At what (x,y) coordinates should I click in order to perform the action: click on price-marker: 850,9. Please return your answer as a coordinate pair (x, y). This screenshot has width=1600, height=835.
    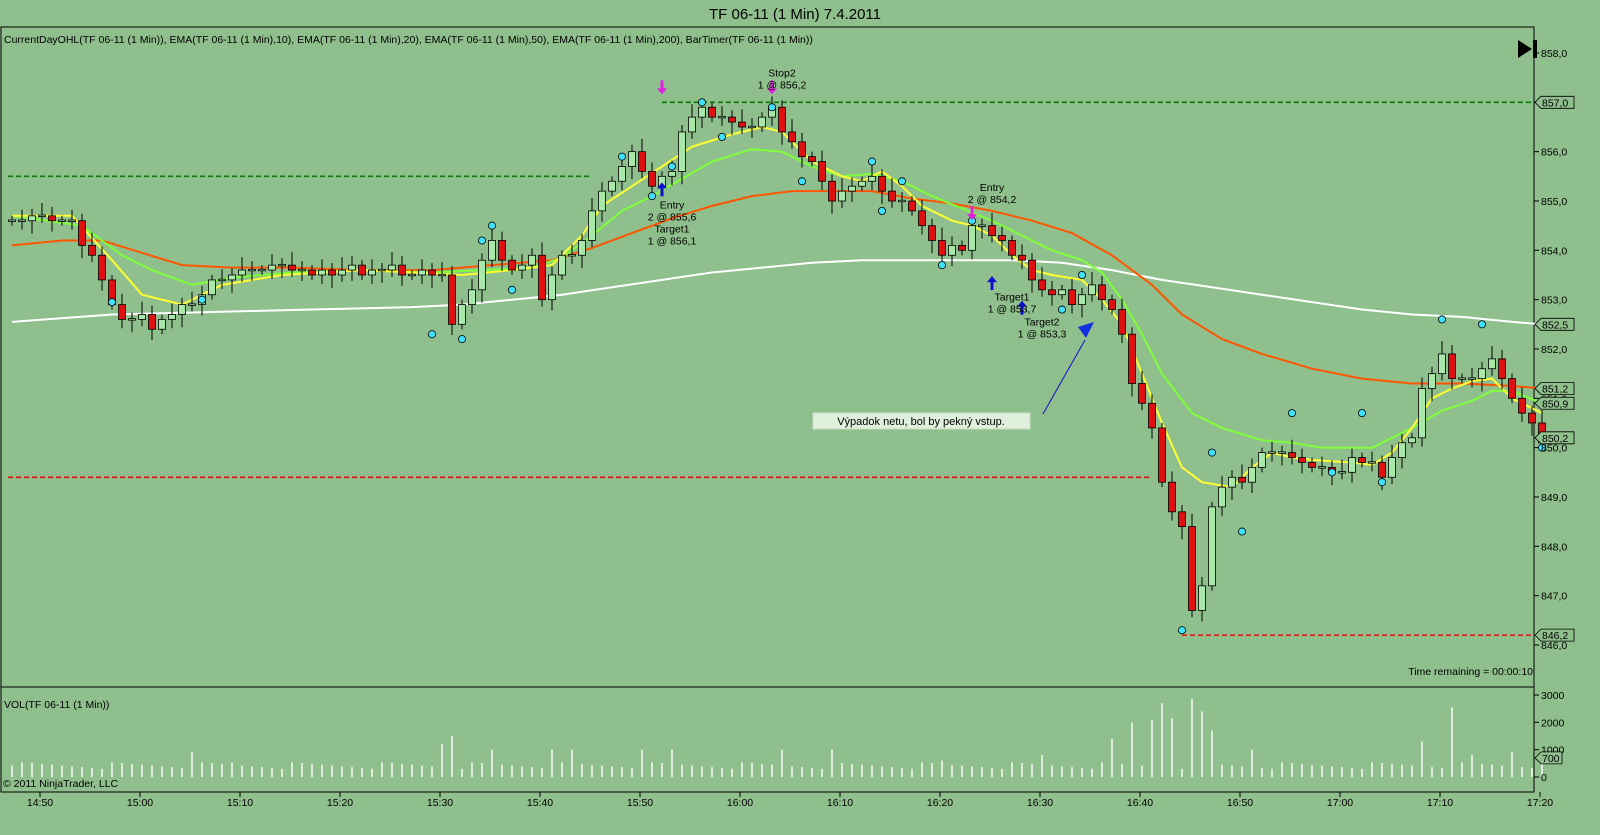
    Looking at the image, I should click on (1554, 403).